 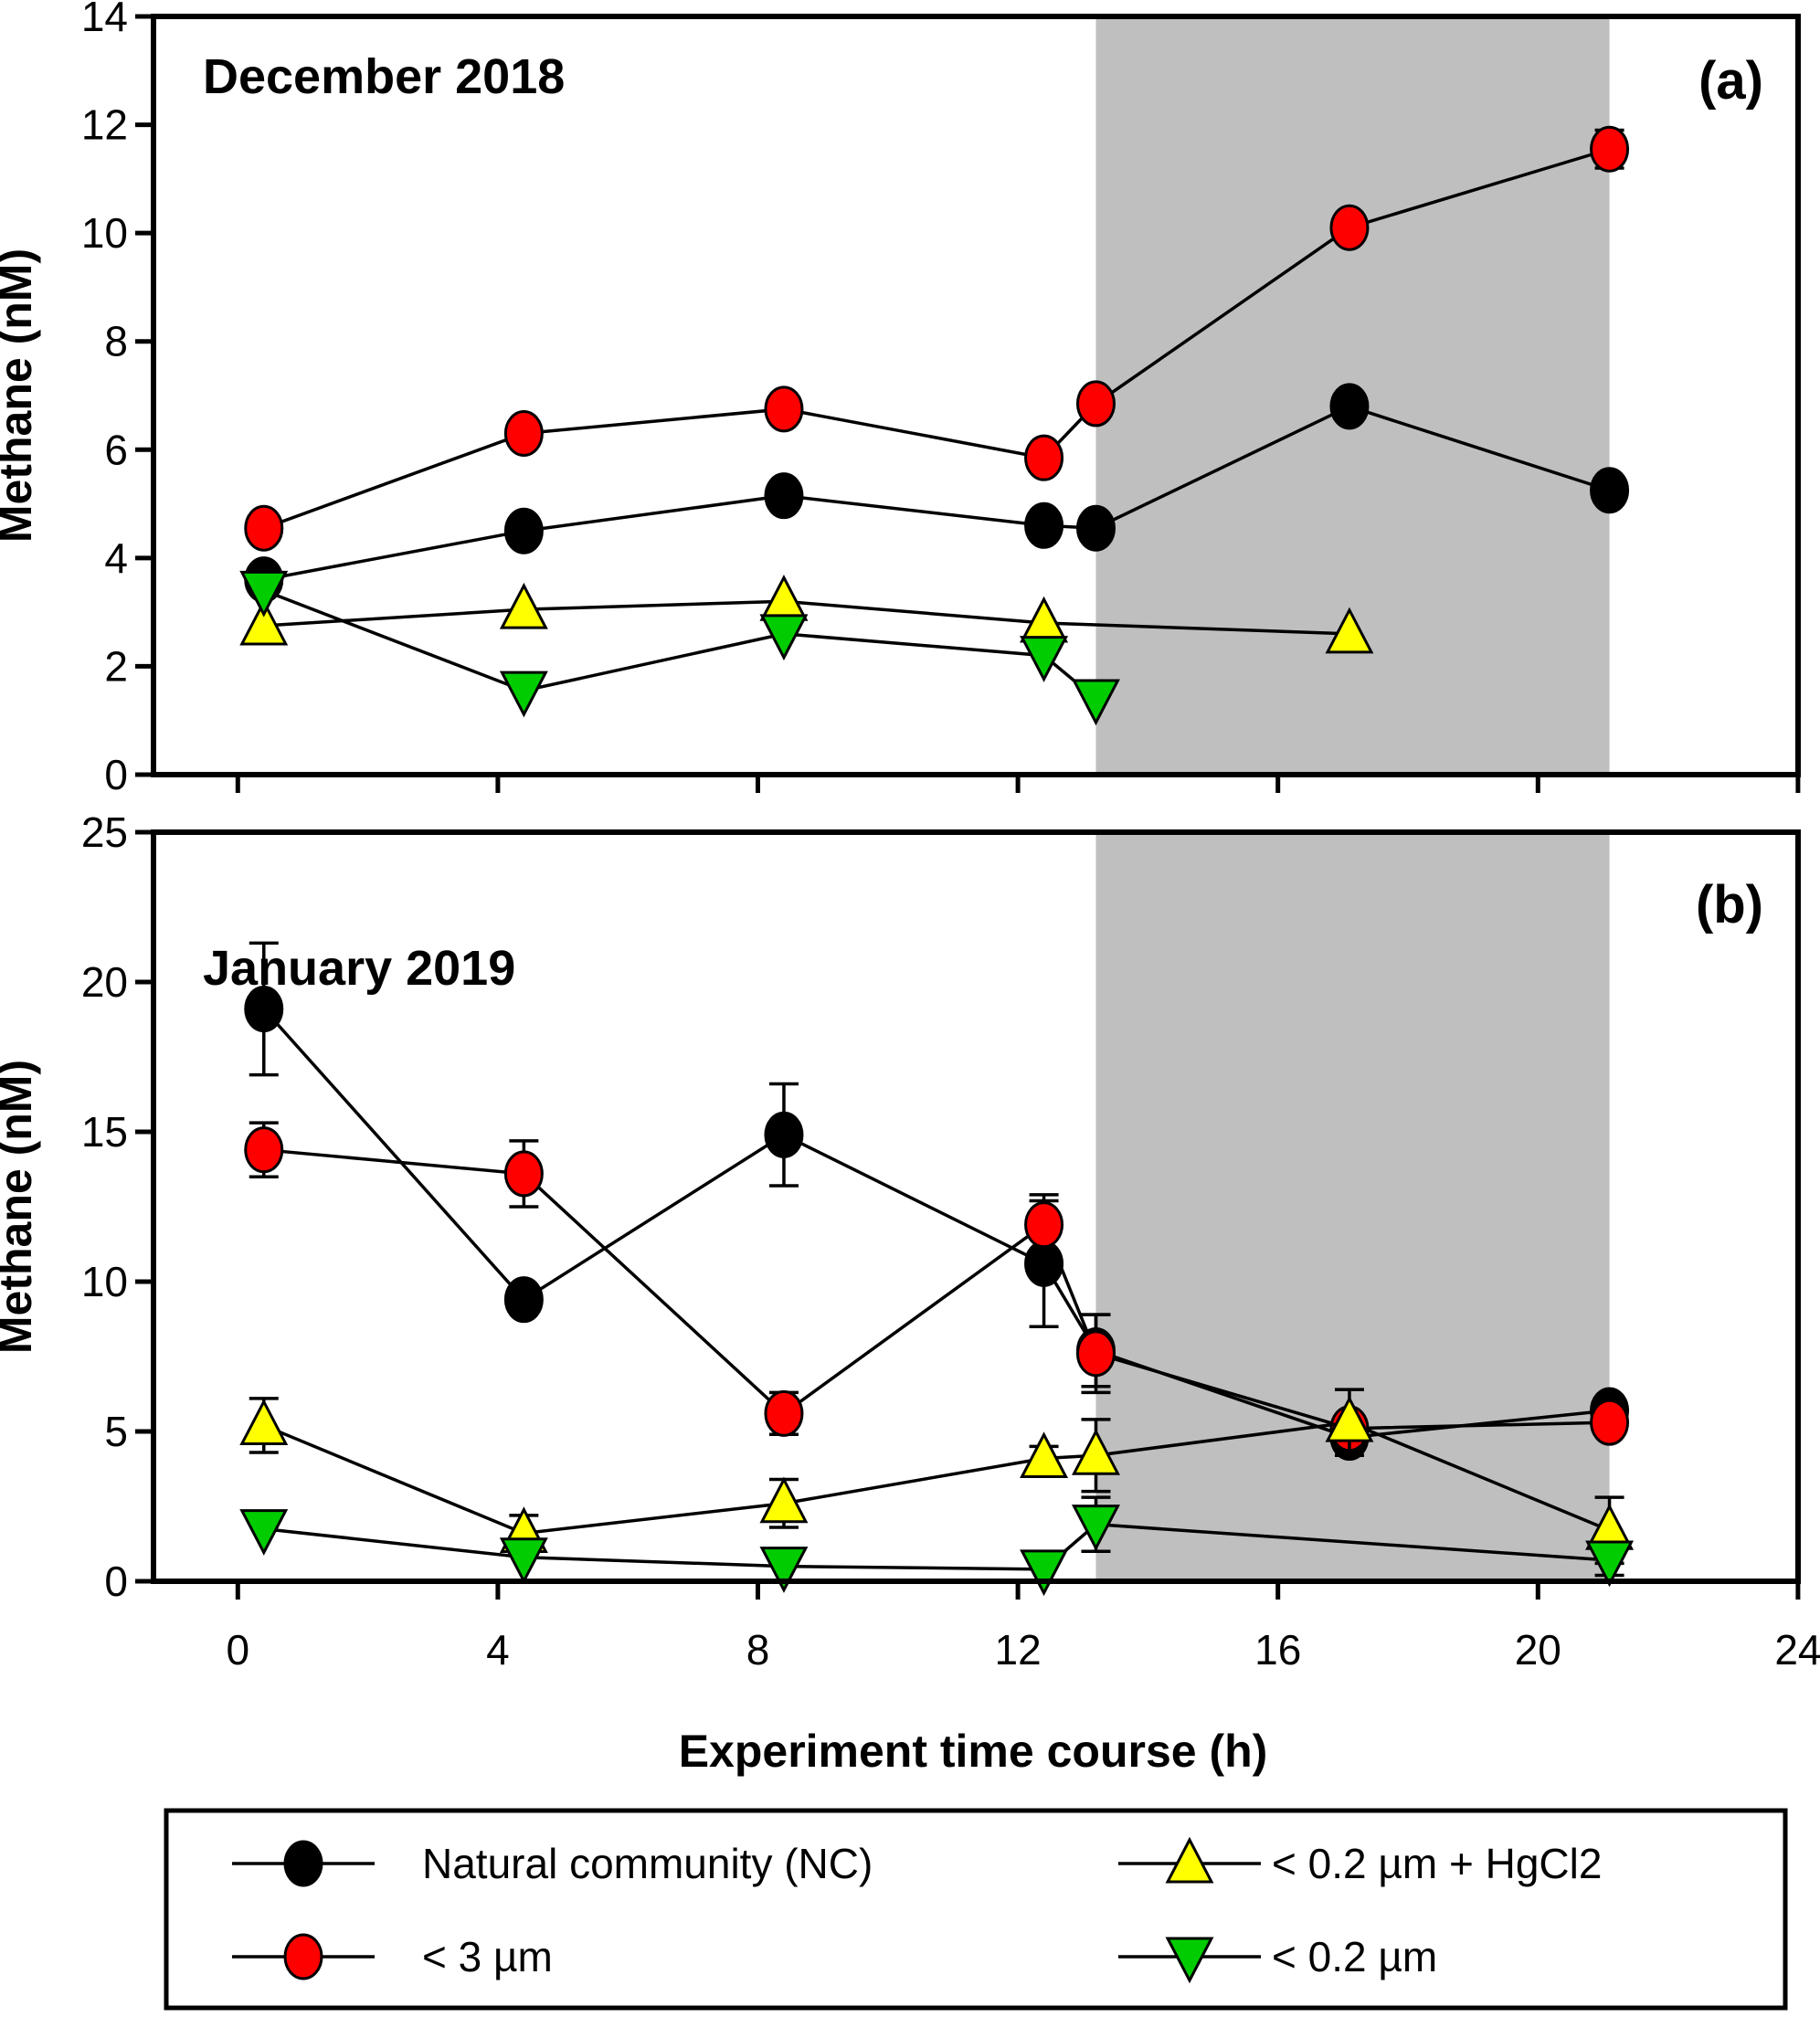 I want to click on legend-item-0-2-m-hgcl2: < 0.2 µm + HgCl2, so click(x=1360, y=1862).